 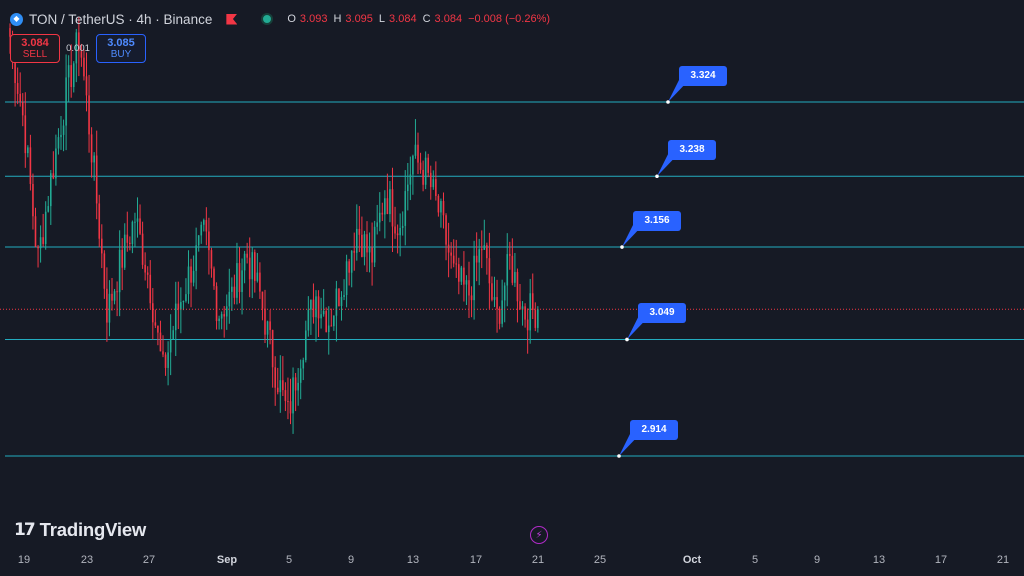 I want to click on sell-button: 3.084 SELL, so click(x=35, y=48).